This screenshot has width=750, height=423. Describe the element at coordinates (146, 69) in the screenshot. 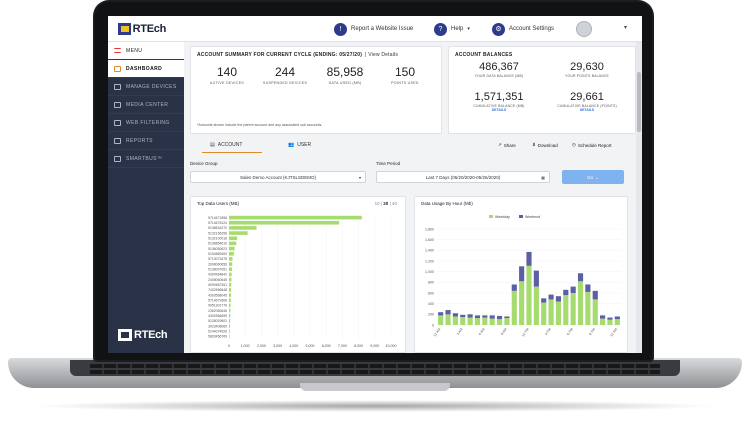

I see `sidebar-item-dashboard: DASHBOARD` at that location.